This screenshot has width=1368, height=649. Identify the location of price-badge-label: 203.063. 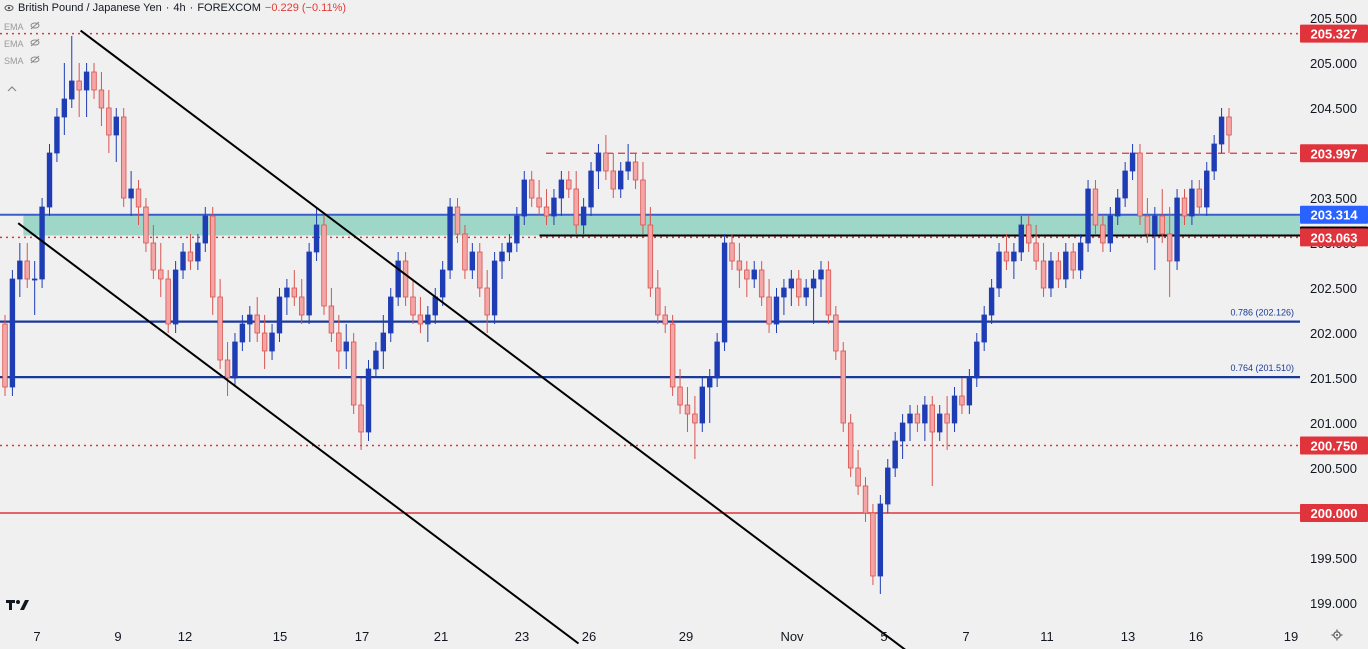
(1334, 237).